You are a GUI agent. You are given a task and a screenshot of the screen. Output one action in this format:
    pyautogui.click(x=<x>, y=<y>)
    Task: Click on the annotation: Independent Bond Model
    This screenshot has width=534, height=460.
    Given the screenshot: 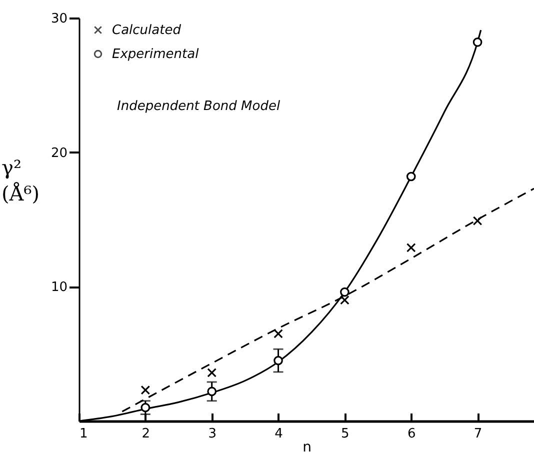 What is the action you would take?
    pyautogui.click(x=198, y=106)
    